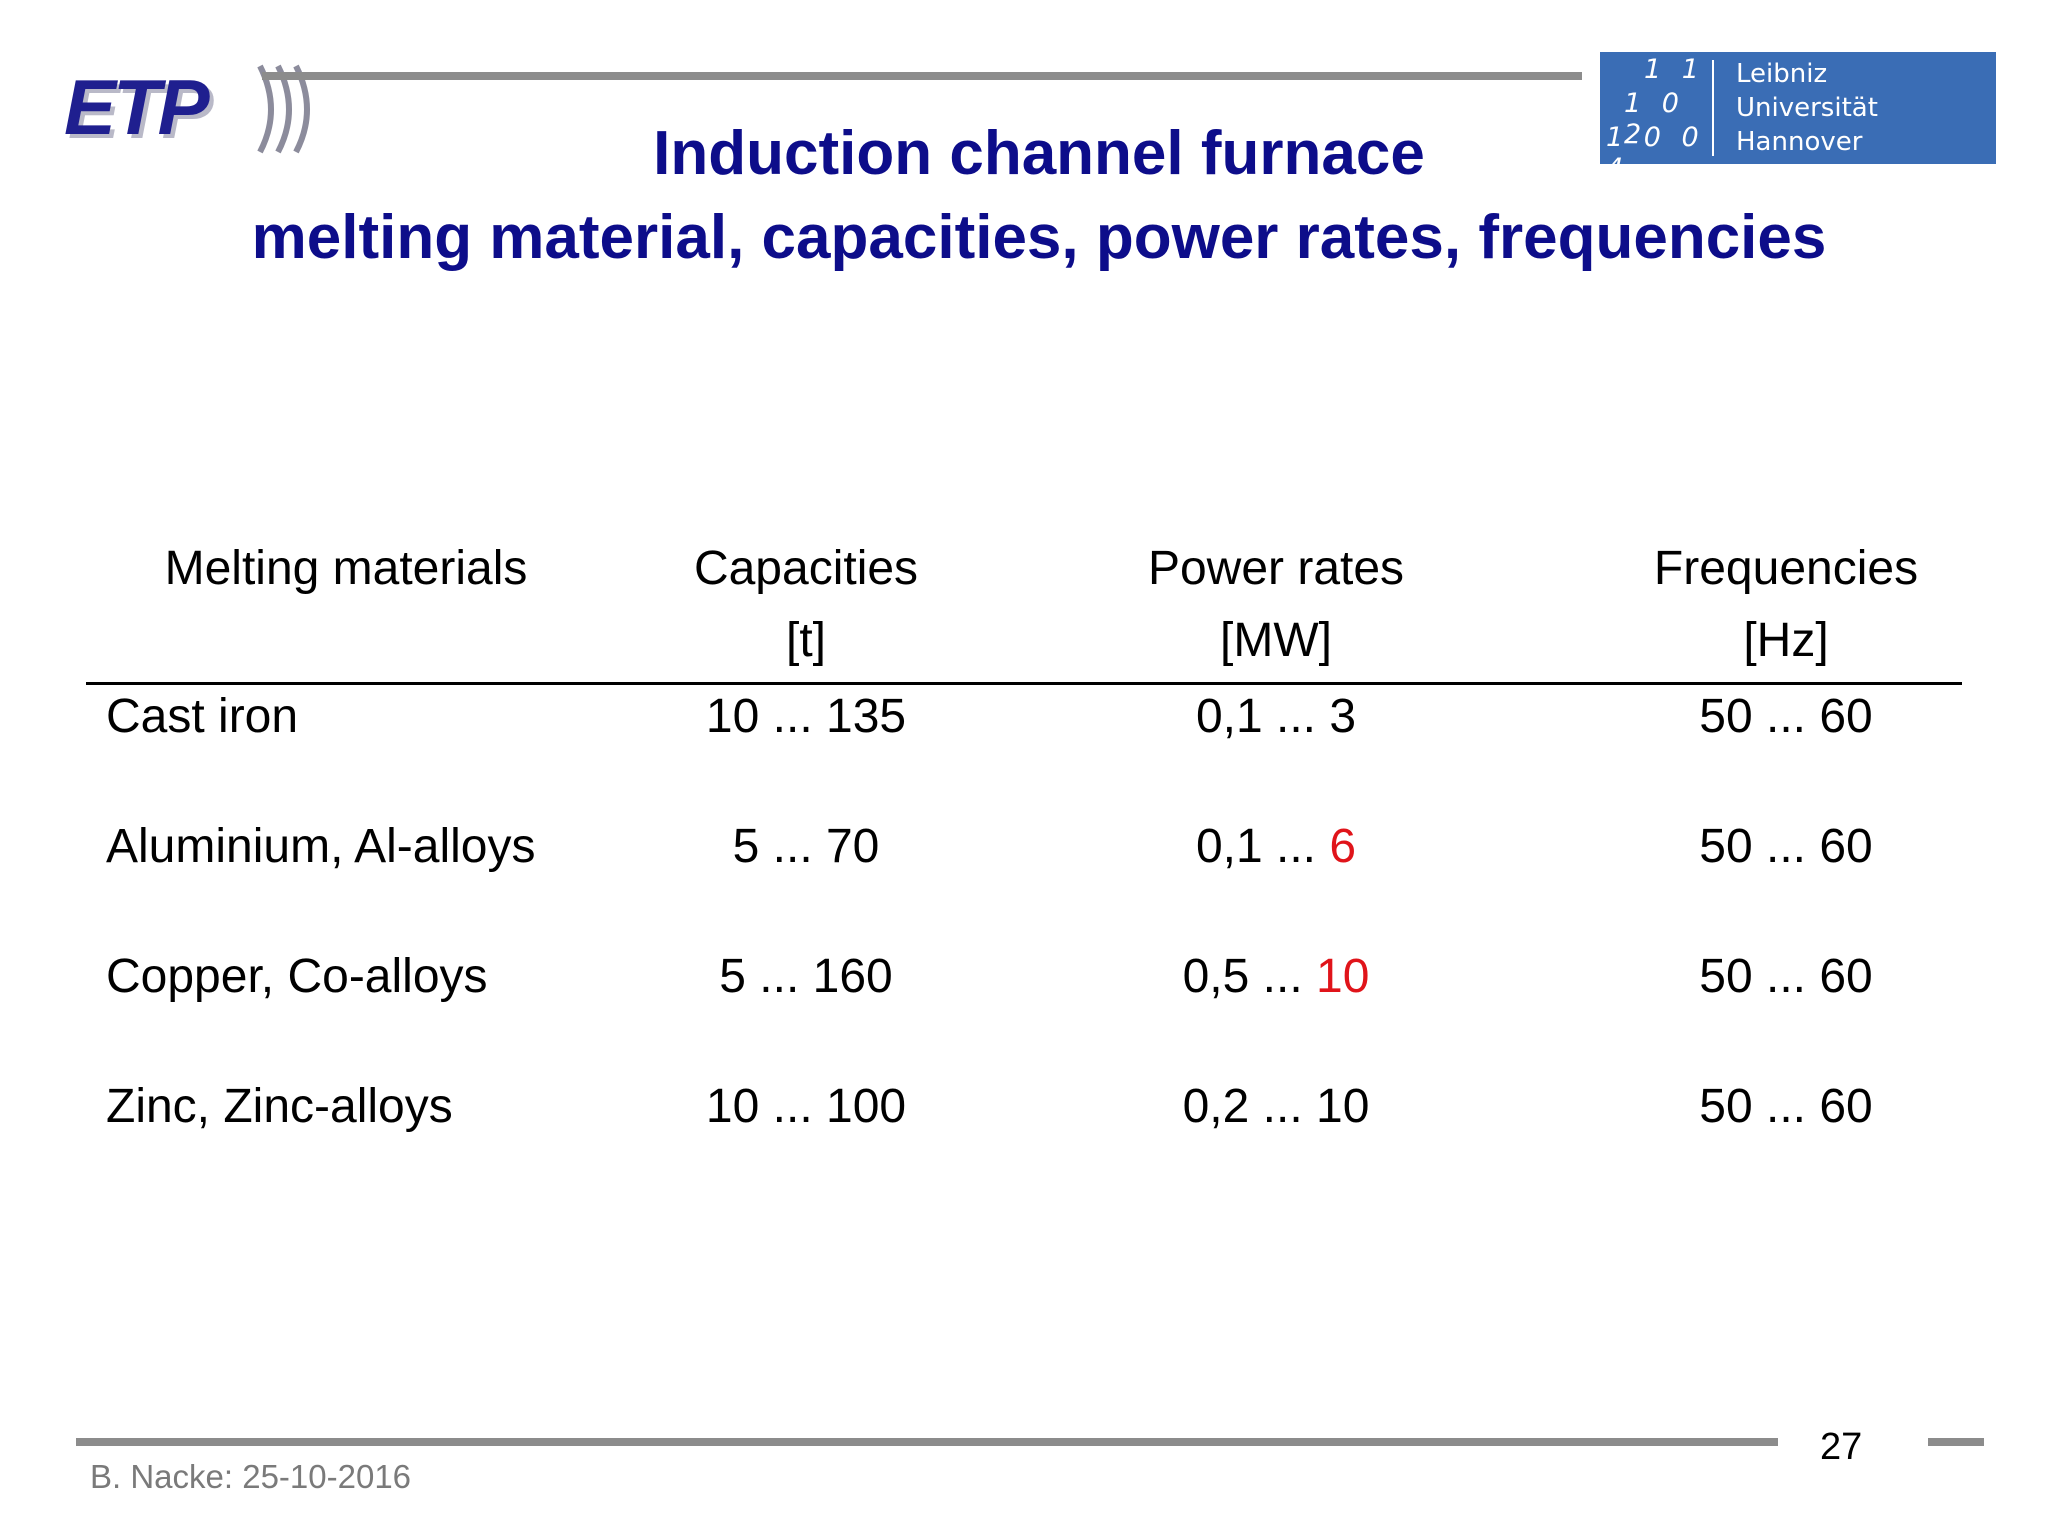 This screenshot has height=1536, width=2048. What do you see at coordinates (1343, 716) in the screenshot?
I see `power-max: 3` at bounding box center [1343, 716].